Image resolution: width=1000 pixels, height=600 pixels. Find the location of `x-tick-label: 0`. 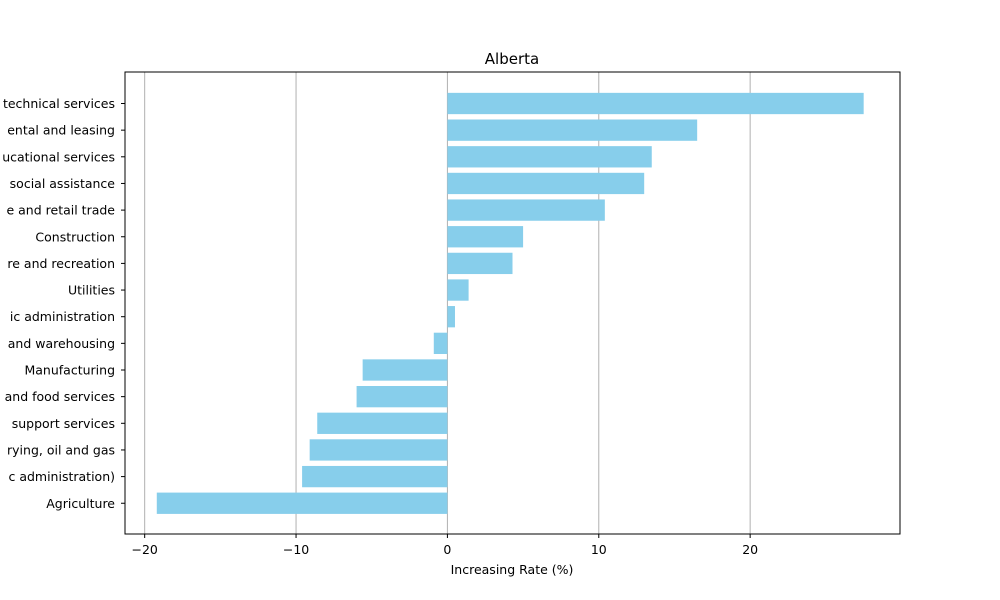

x-tick-label: 0 is located at coordinates (447, 549).